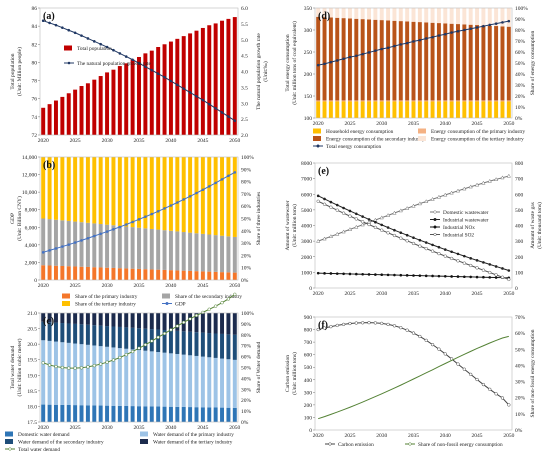 This screenshot has height=470, width=550. What do you see at coordinates (466, 213) in the screenshot?
I see `legend-label: Domestic wastewater` at bounding box center [466, 213].